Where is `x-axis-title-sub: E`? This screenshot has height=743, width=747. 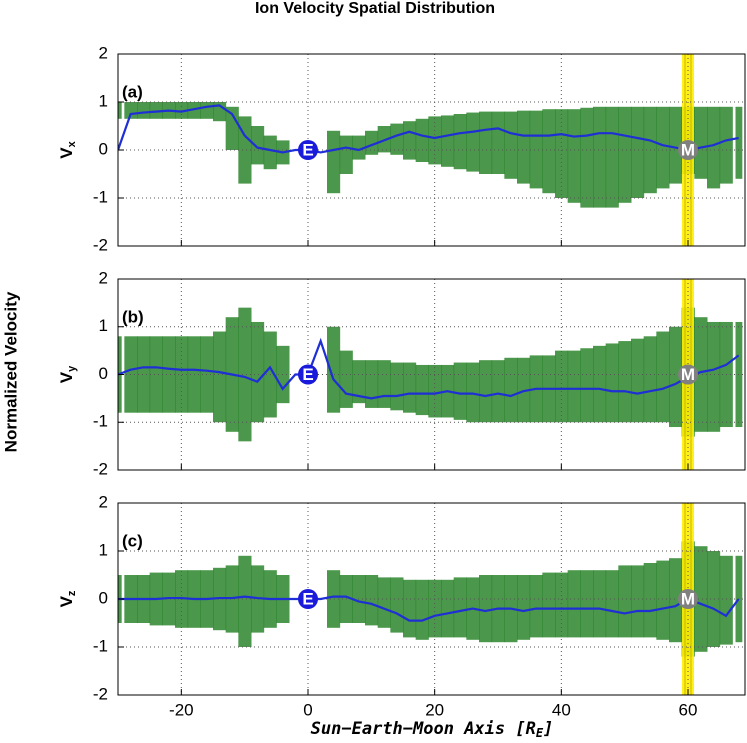
x-axis-title-sub: E is located at coordinates (540, 733).